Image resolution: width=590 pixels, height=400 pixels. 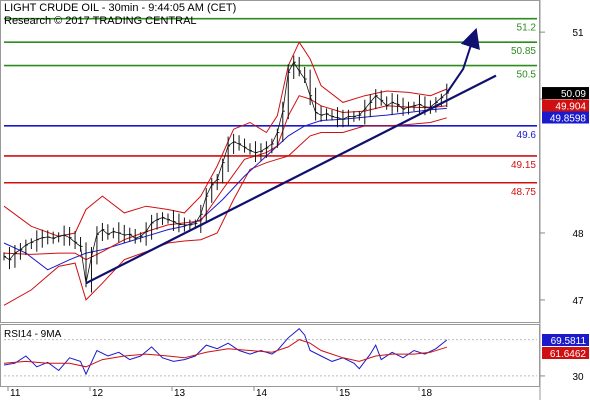 I want to click on rsi-lines, so click(x=270, y=352).